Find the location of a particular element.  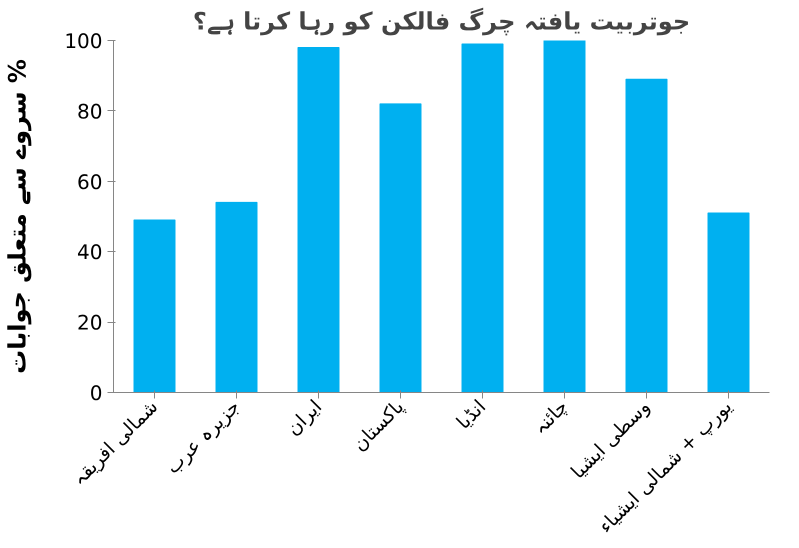

x-tick-label: پاکستان is located at coordinates (378, 426).